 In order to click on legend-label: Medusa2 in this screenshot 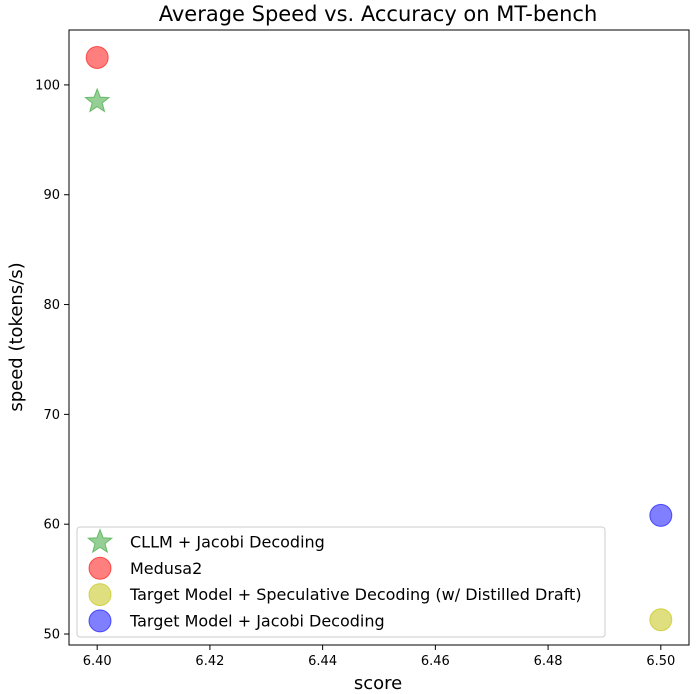, I will do `click(166, 568)`.